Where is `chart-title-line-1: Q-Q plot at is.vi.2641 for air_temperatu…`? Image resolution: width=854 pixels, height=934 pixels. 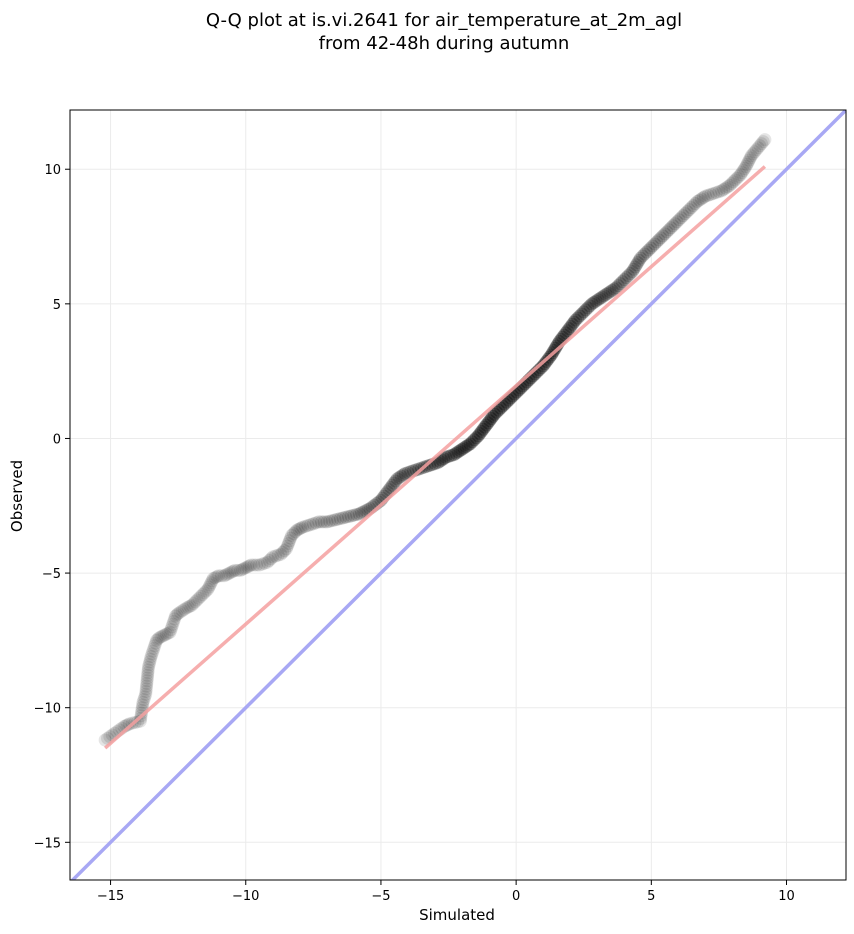 chart-title-line-1: Q-Q plot at is.vi.2641 for air_temperatu… is located at coordinates (444, 20).